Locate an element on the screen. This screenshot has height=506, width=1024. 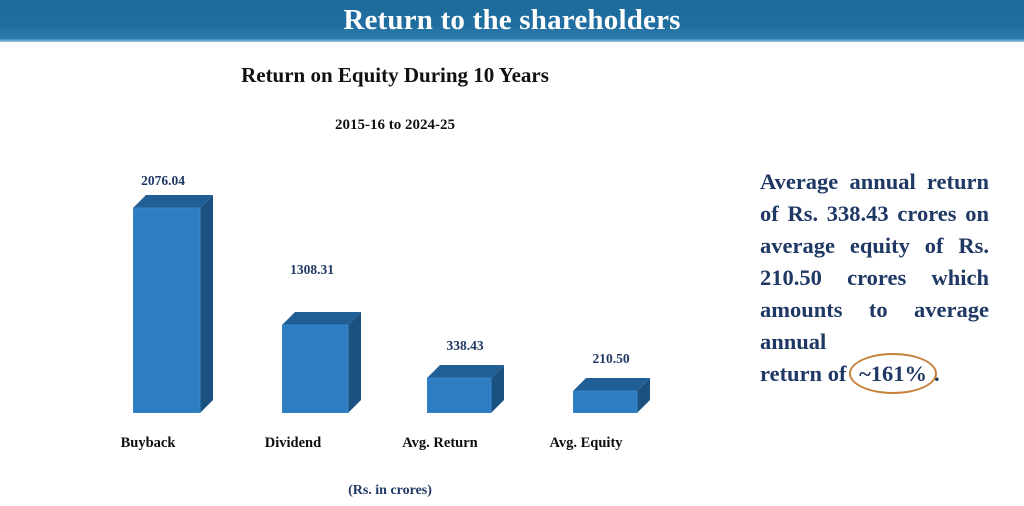
chart-title: Return on Equity During 10 Years is located at coordinates (395, 75).